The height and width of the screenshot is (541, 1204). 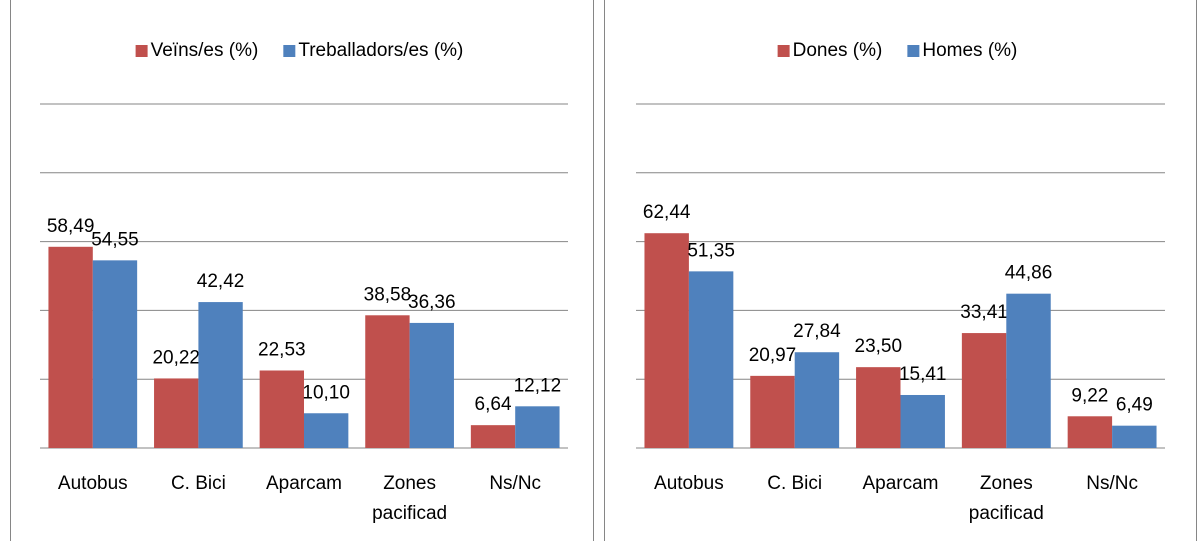 I want to click on legend-label: Veïns/es (%), so click(x=205, y=50).